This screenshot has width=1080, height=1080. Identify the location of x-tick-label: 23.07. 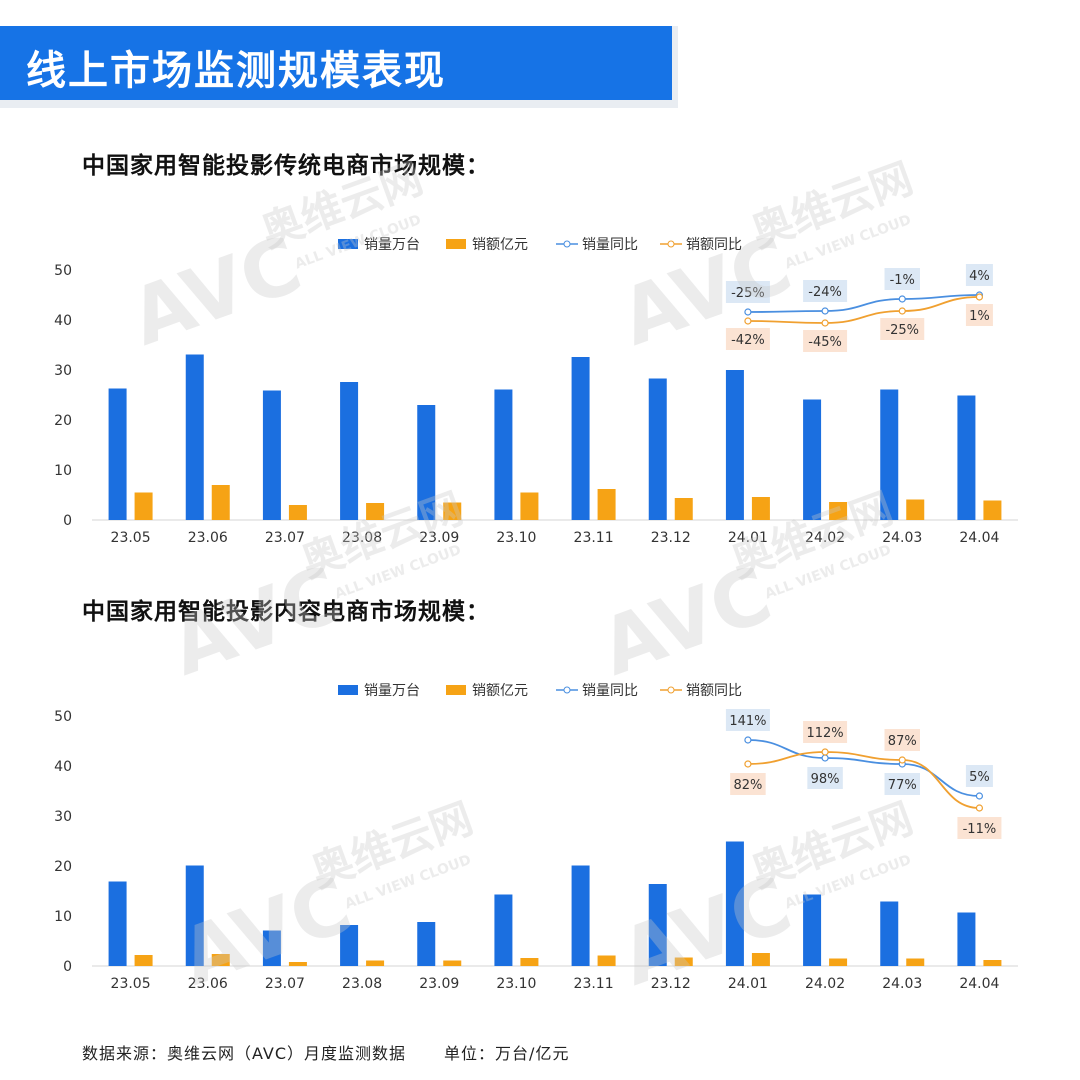
(285, 984).